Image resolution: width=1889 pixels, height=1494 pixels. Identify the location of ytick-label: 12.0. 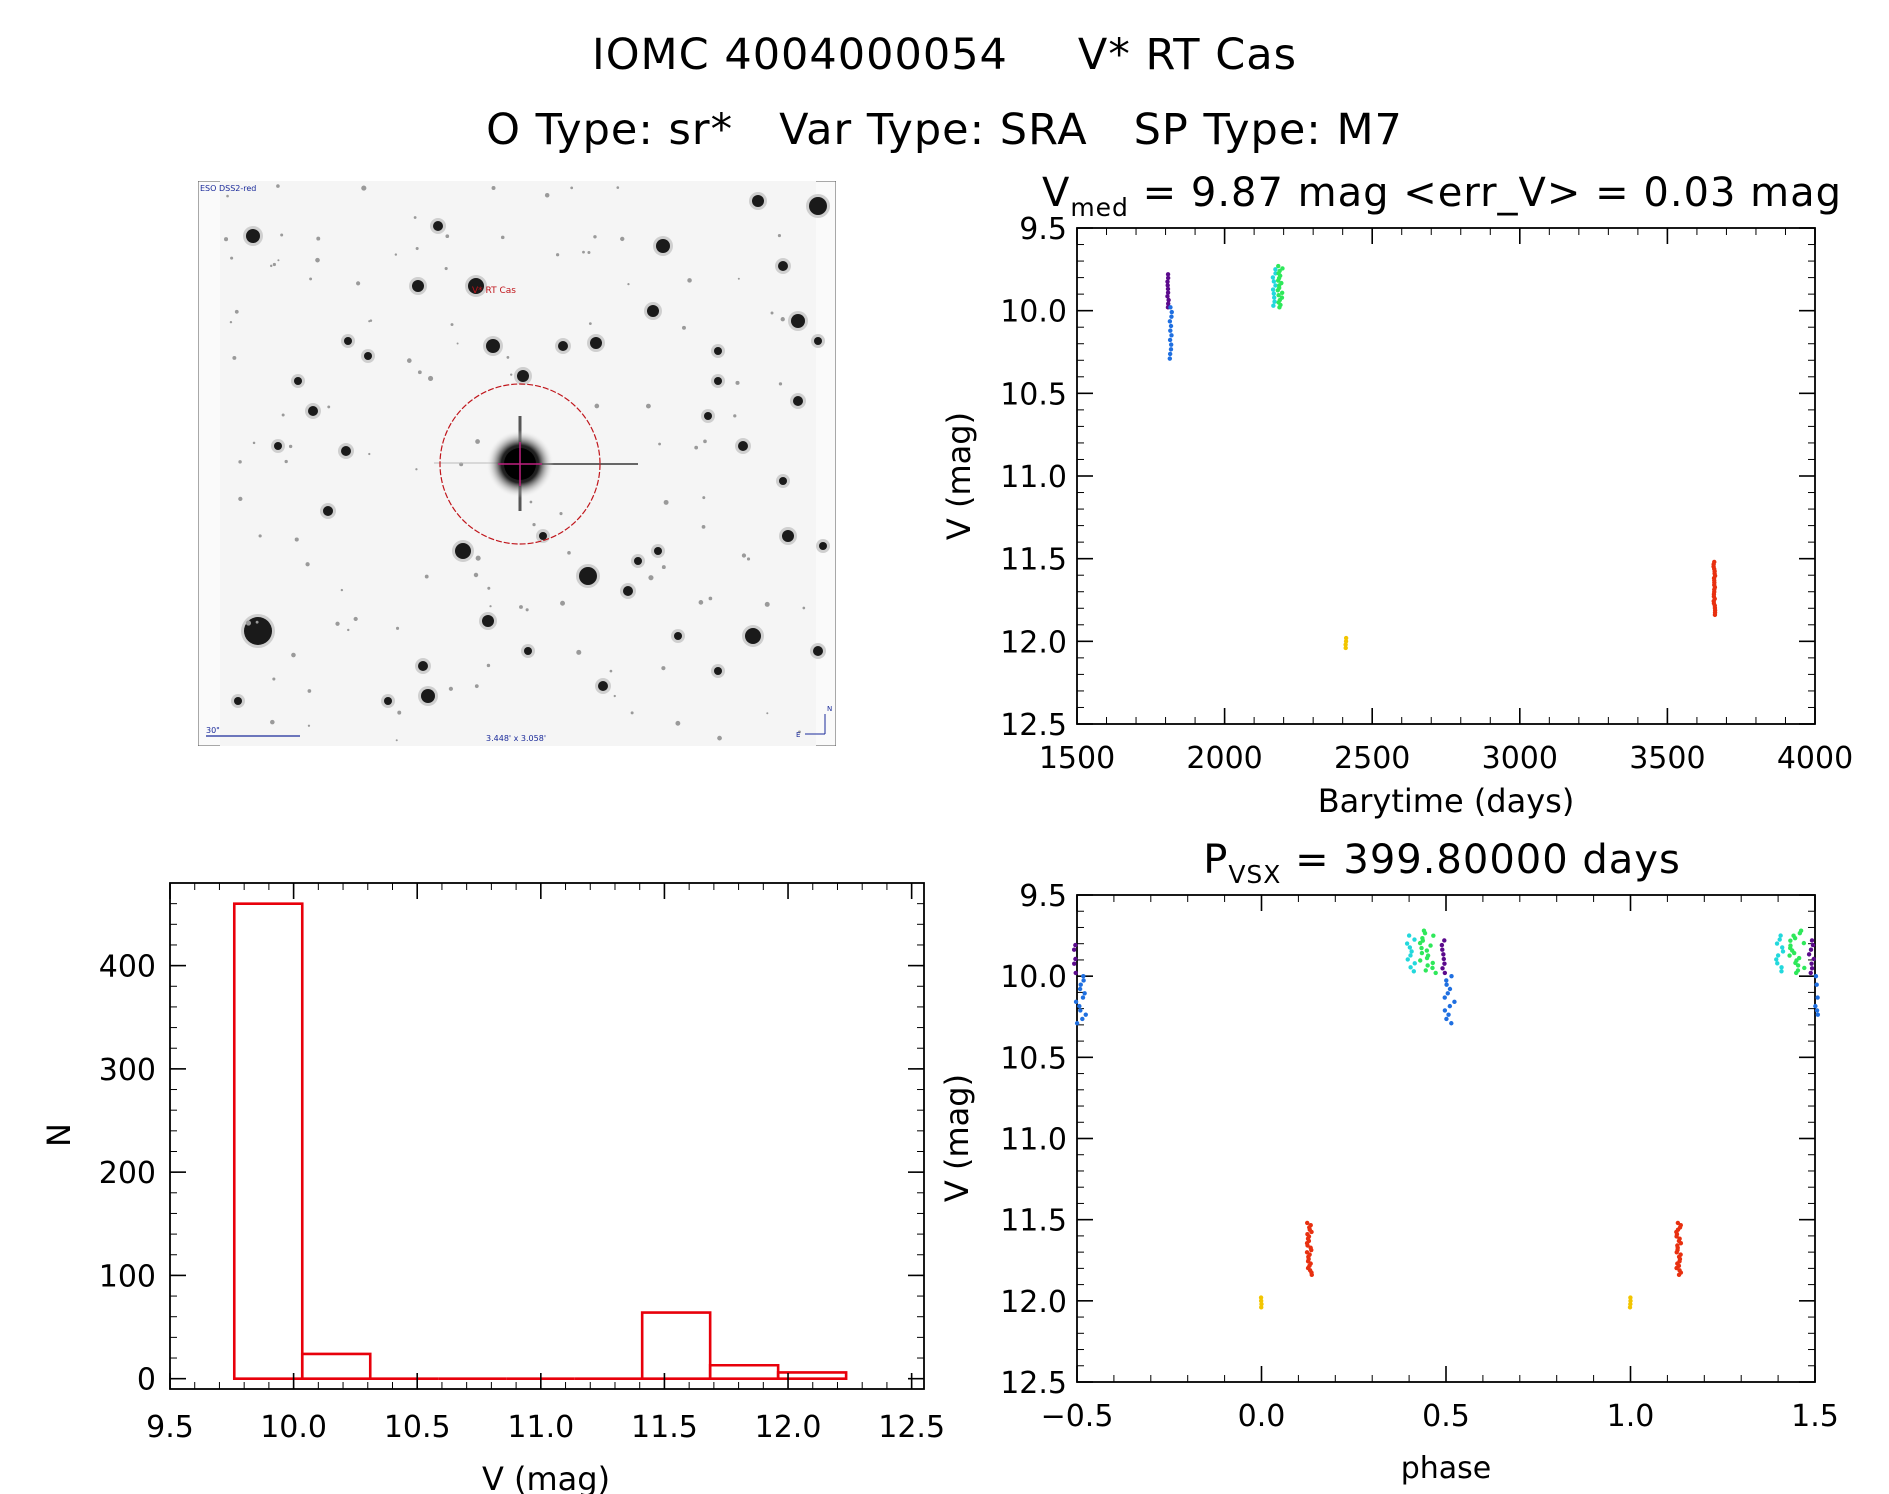
(1033, 642).